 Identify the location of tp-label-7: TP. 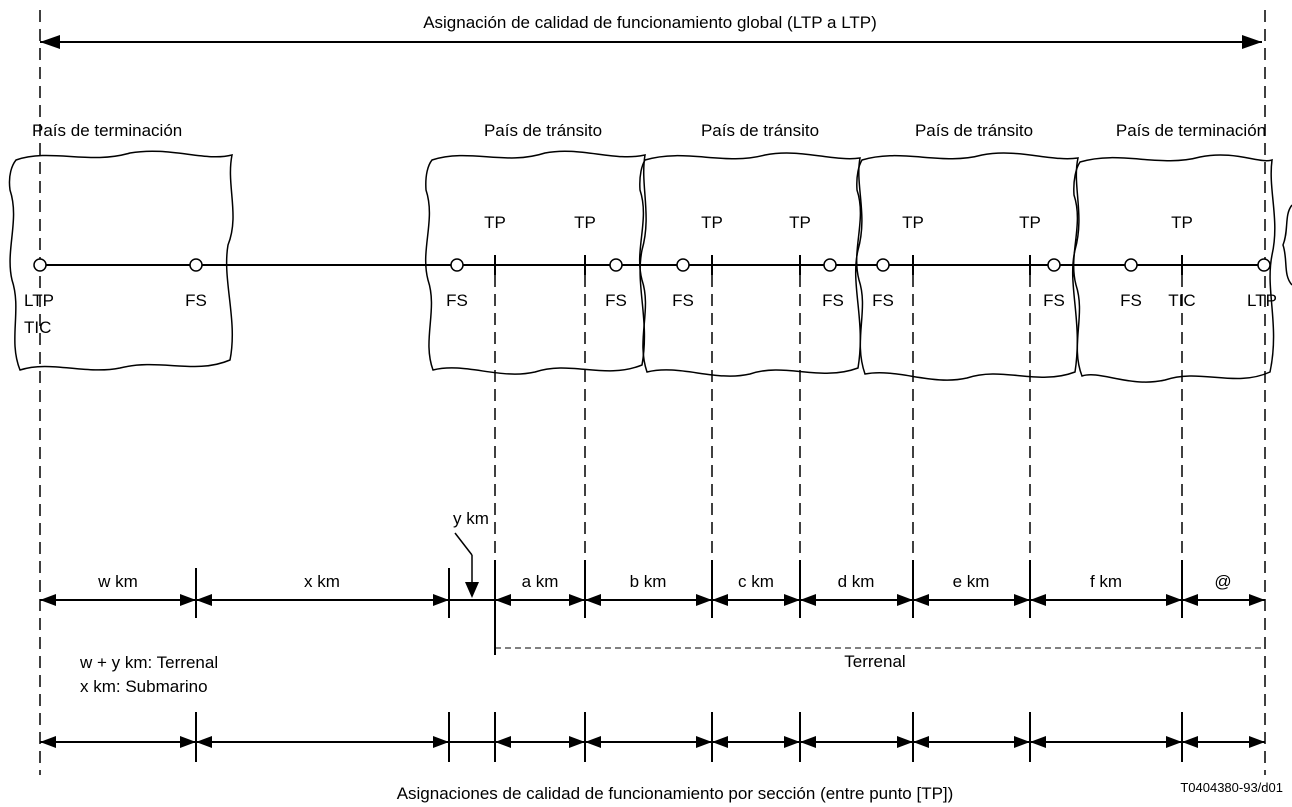
(1182, 222).